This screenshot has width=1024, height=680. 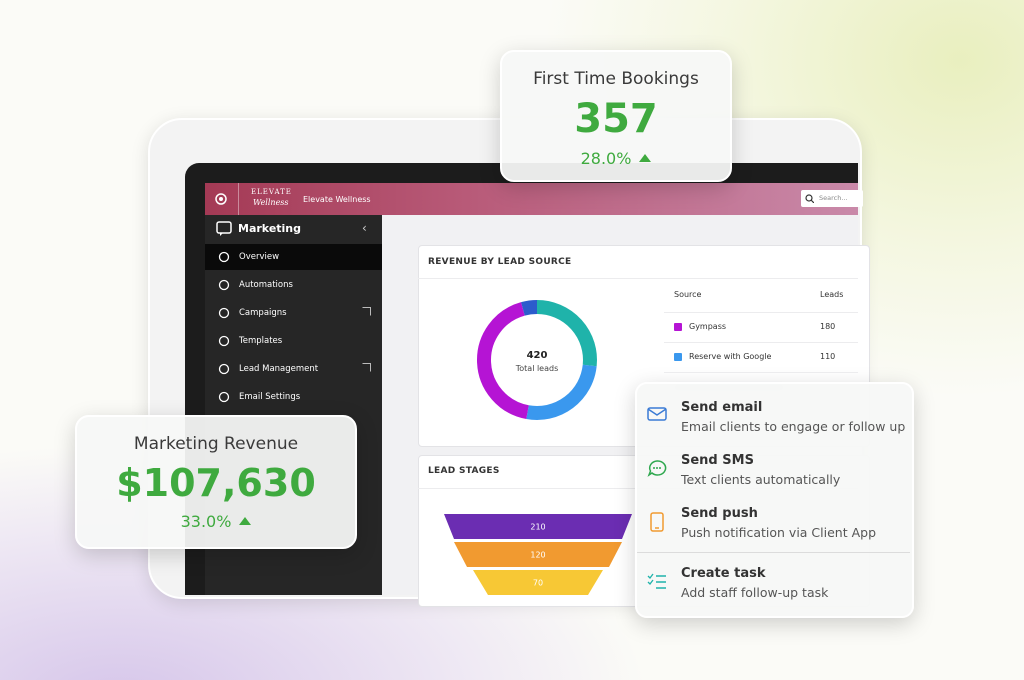 What do you see at coordinates (688, 294) in the screenshot?
I see `table-header: Source` at bounding box center [688, 294].